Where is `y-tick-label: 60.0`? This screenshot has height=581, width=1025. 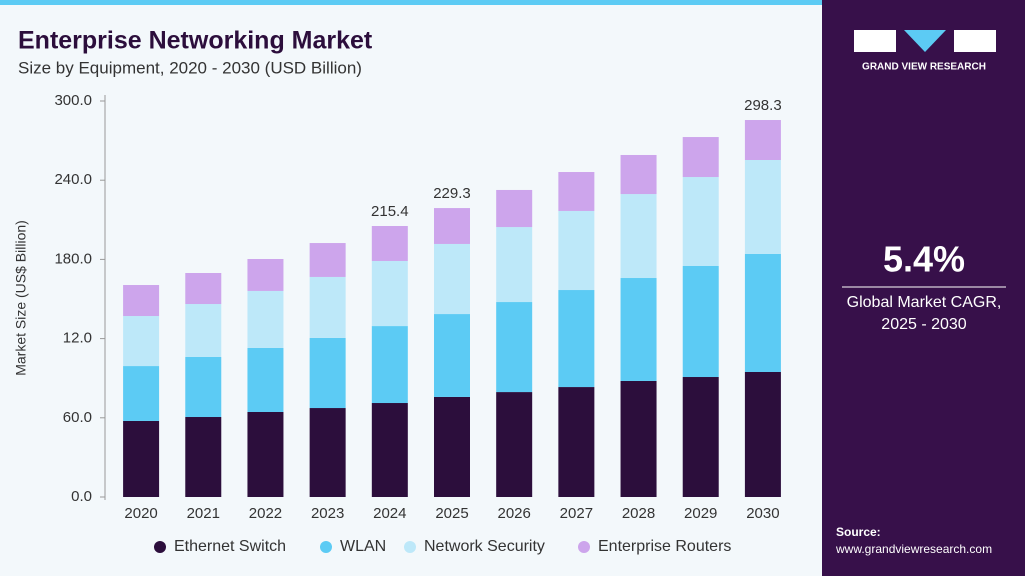
y-tick-label: 60.0 is located at coordinates (77, 417).